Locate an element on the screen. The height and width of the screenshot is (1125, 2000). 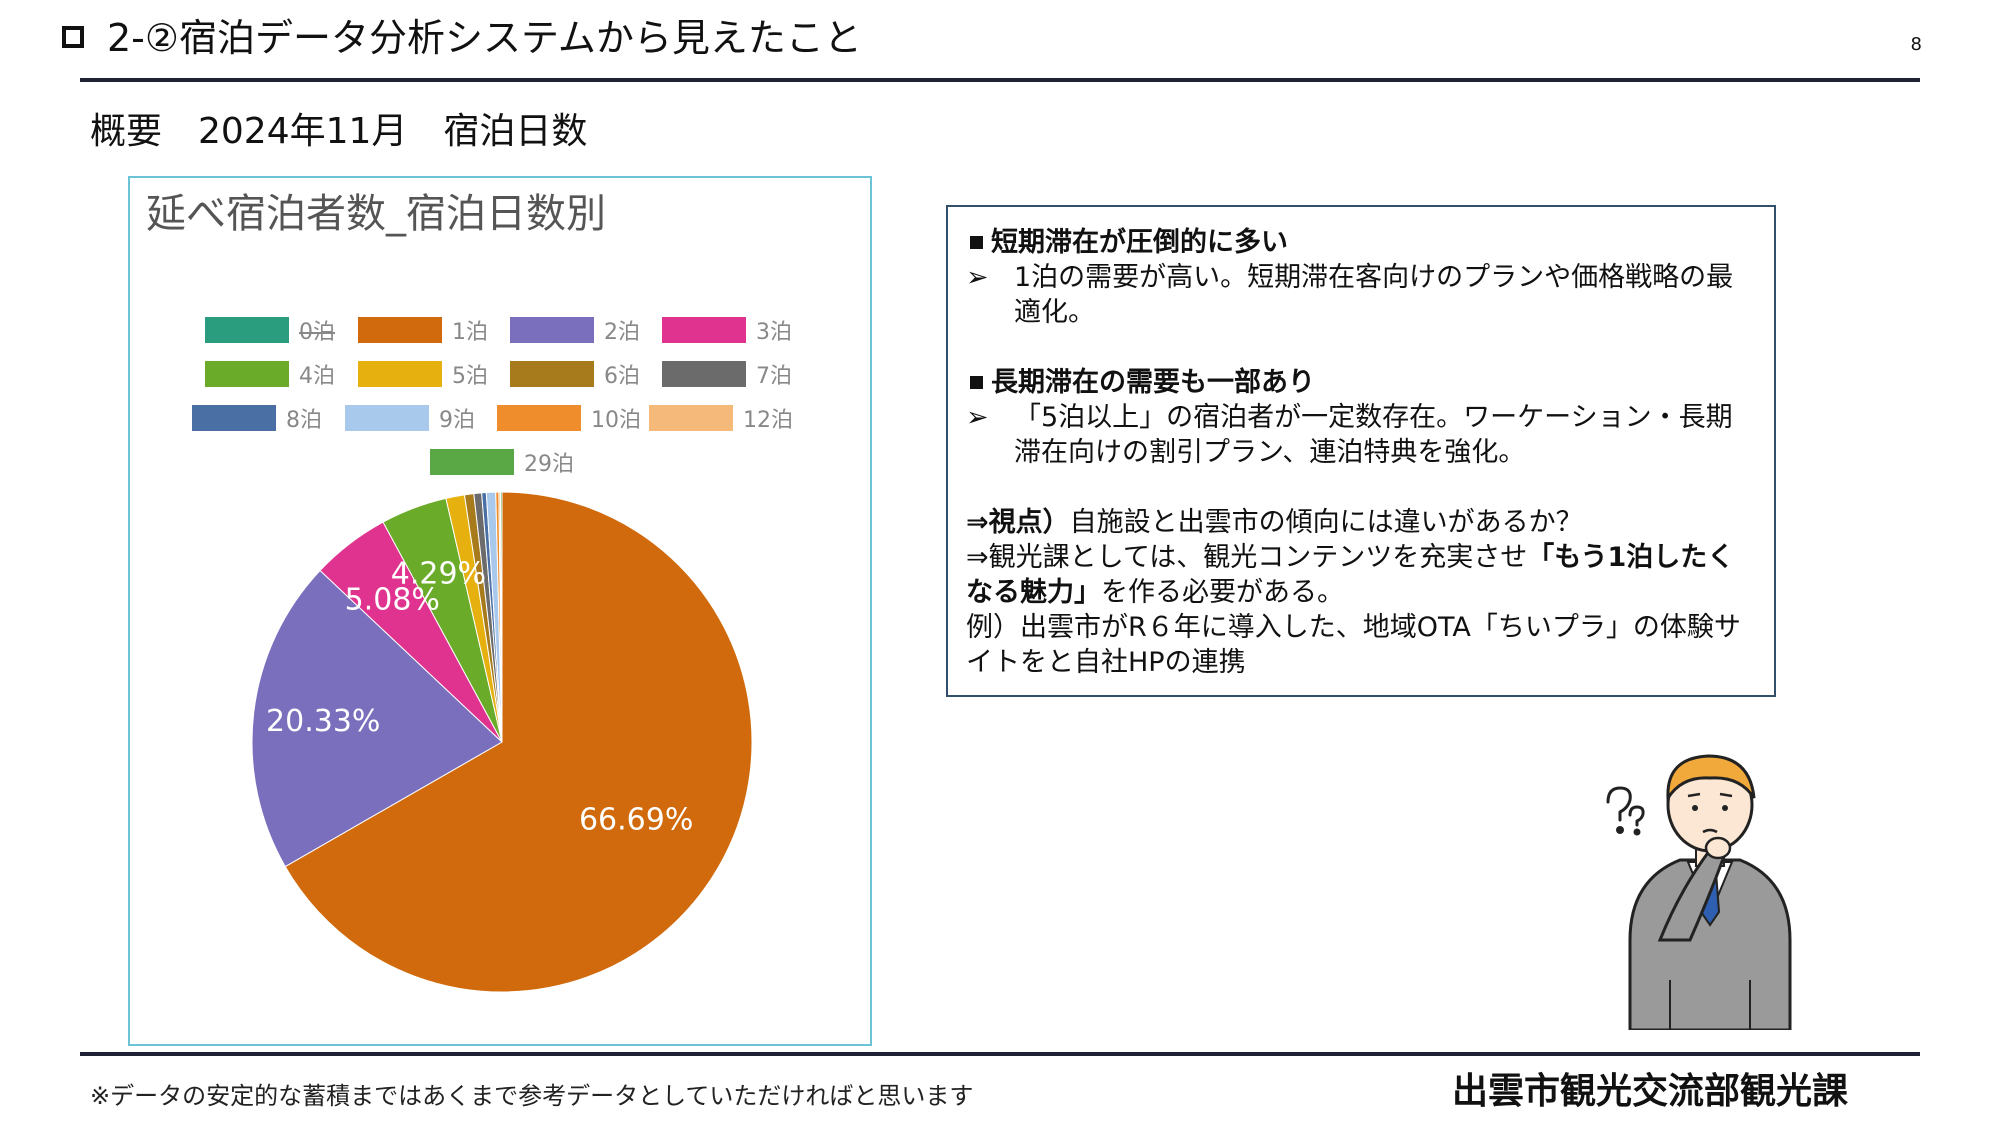
data-label-1泊: 66.69% is located at coordinates (636, 820).